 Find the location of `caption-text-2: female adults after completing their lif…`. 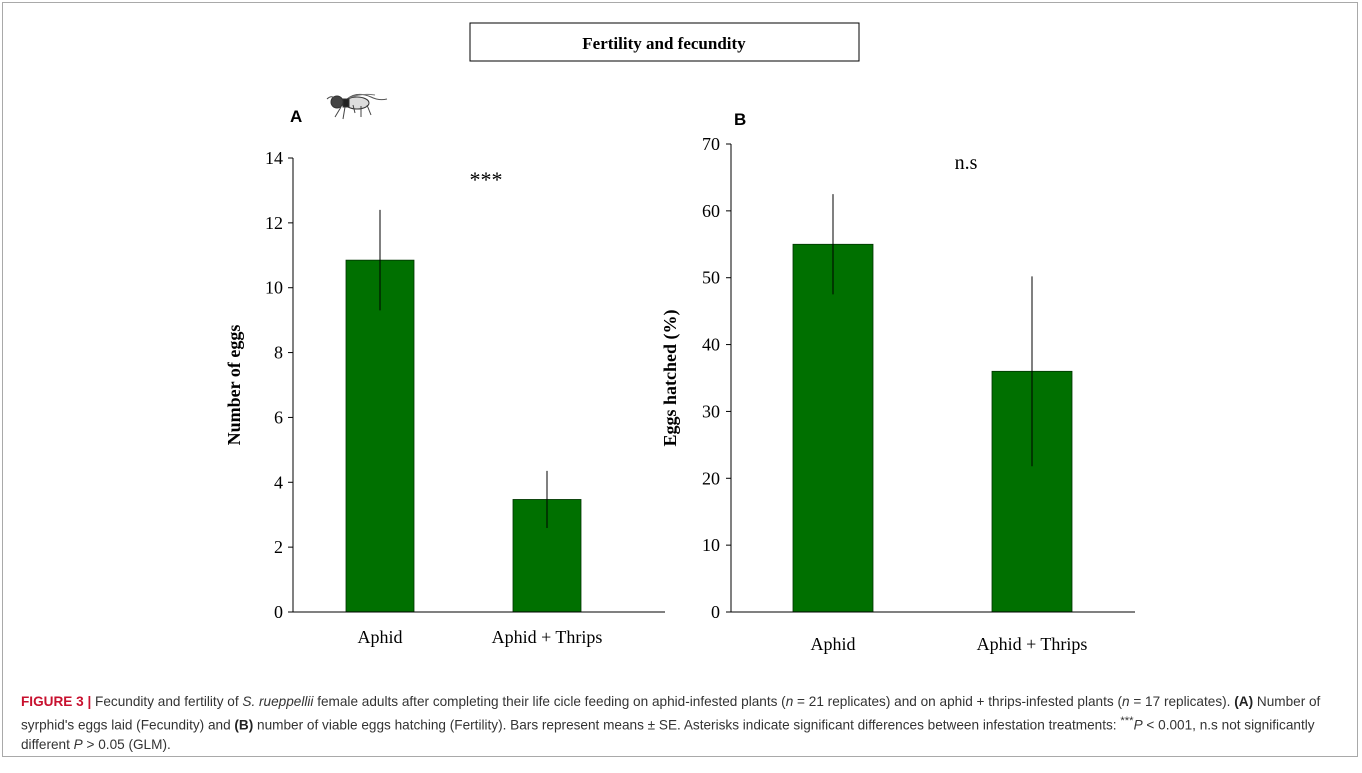

caption-text-2: female adults after completing their lif… is located at coordinates (549, 701).